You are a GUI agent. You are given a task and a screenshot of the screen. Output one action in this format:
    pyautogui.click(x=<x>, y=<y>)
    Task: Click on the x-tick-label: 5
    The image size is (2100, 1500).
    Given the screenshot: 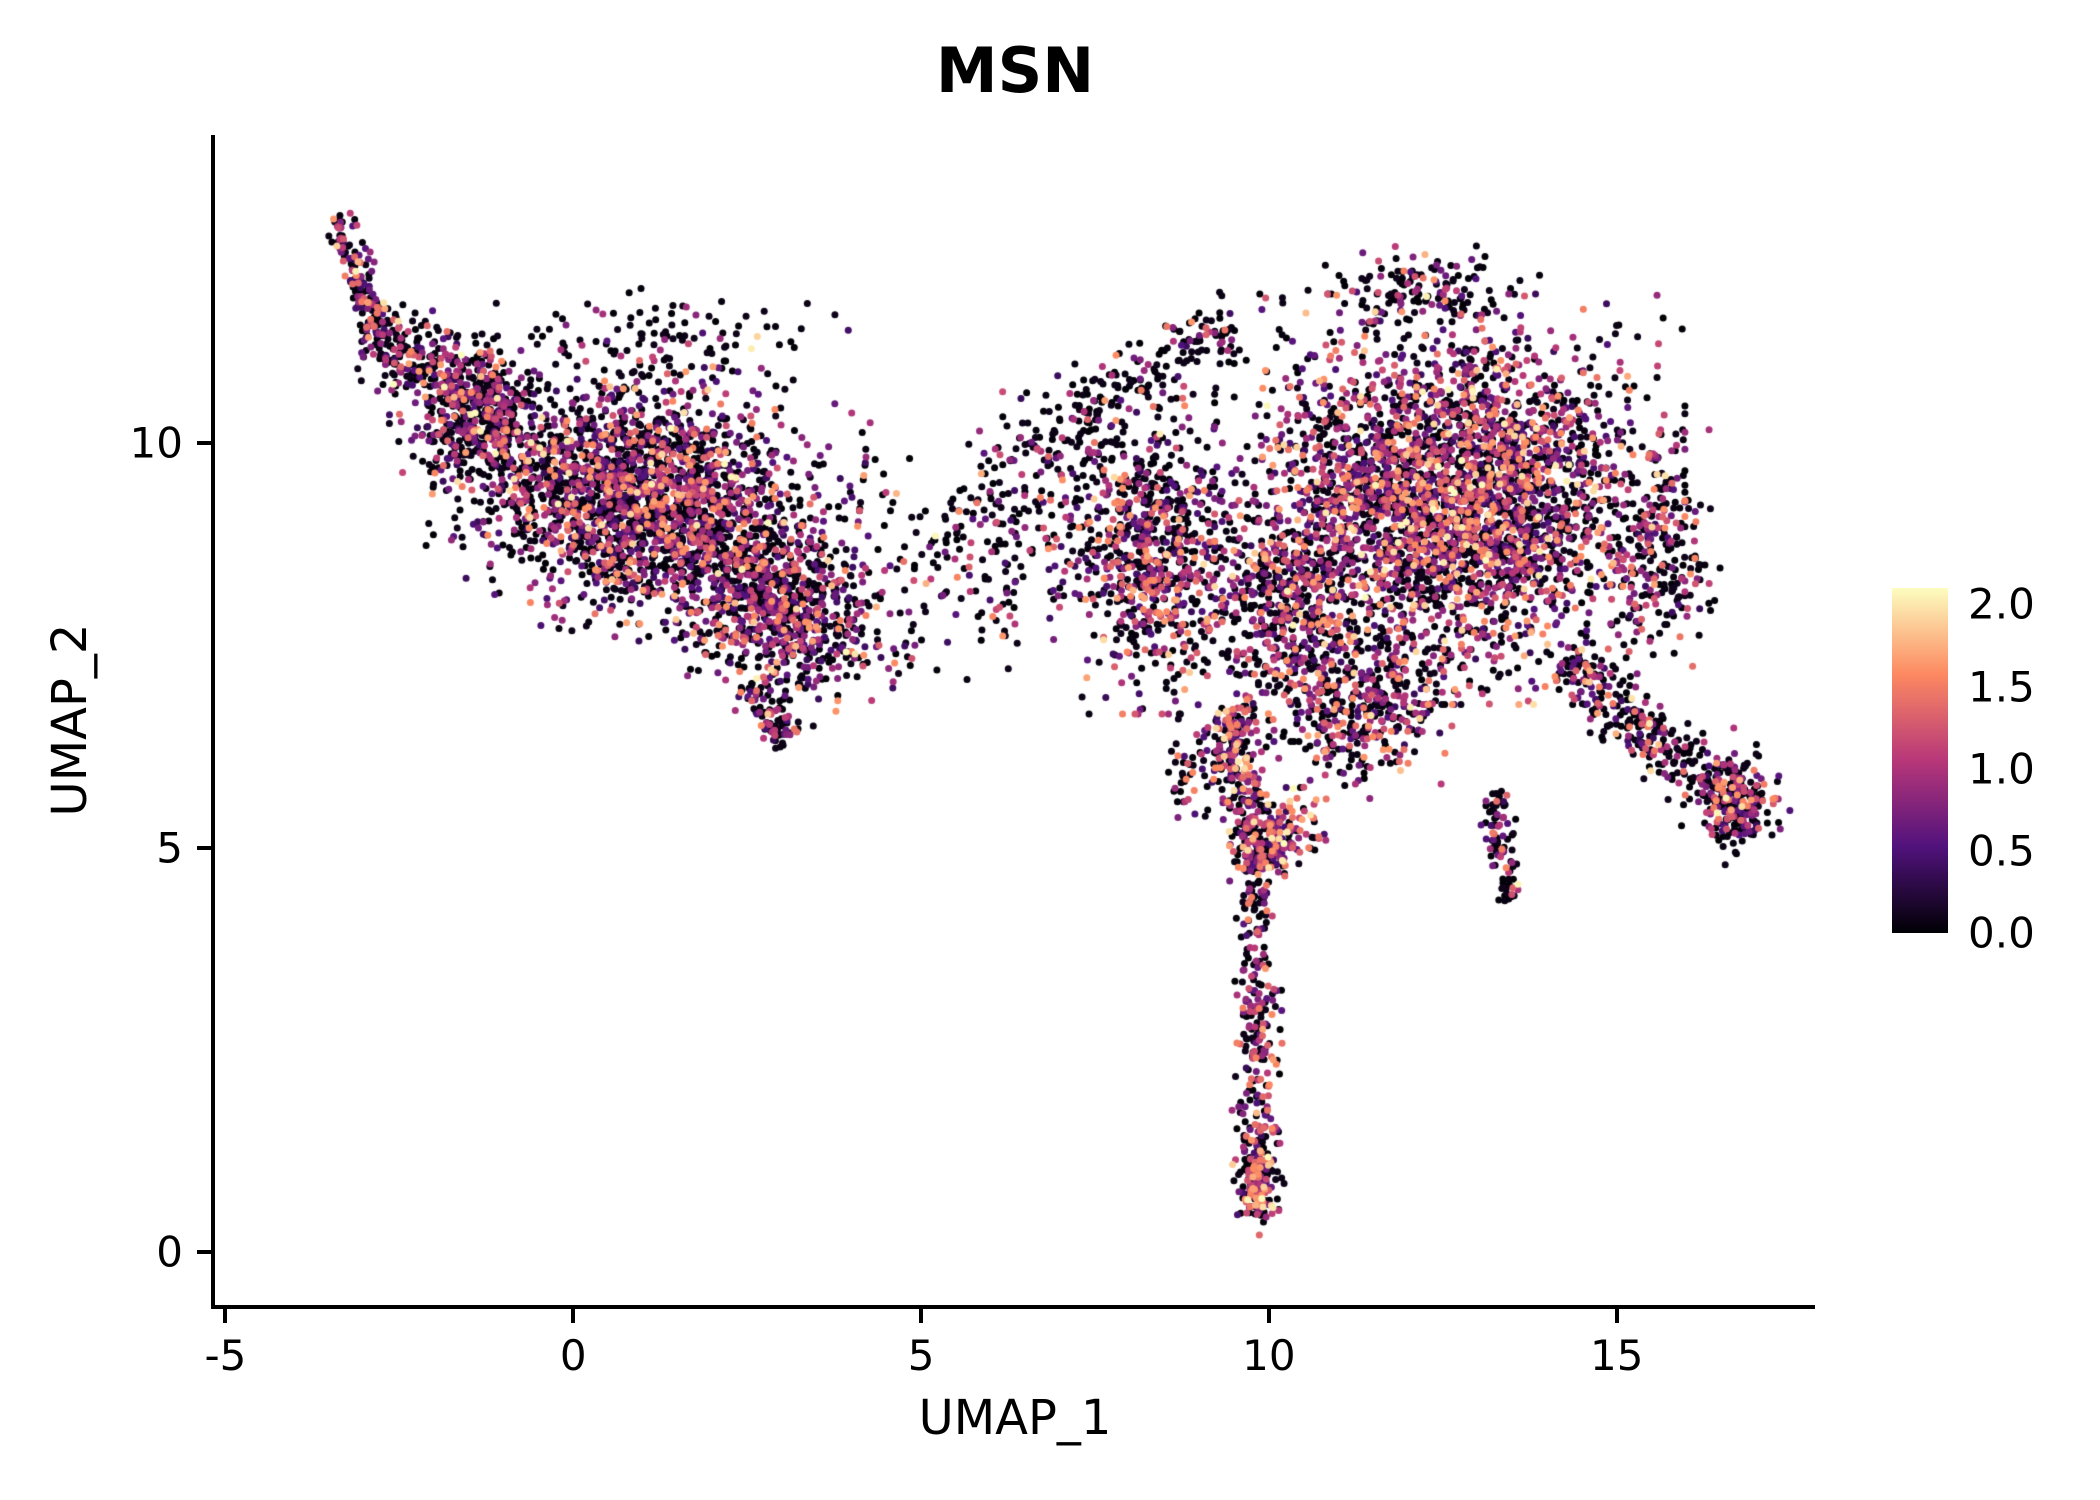 What is the action you would take?
    pyautogui.click(x=921, y=1355)
    